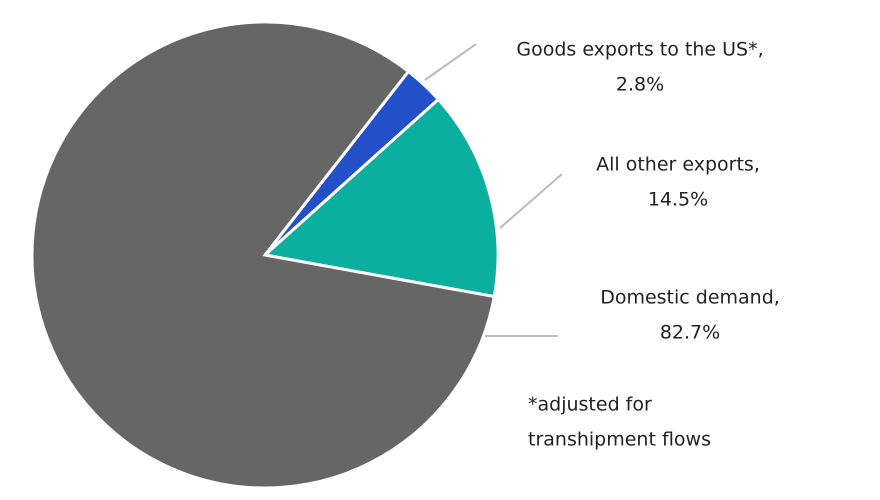 The image size is (880, 500). What do you see at coordinates (640, 85) in the screenshot?
I see `value-label: 2.8%` at bounding box center [640, 85].